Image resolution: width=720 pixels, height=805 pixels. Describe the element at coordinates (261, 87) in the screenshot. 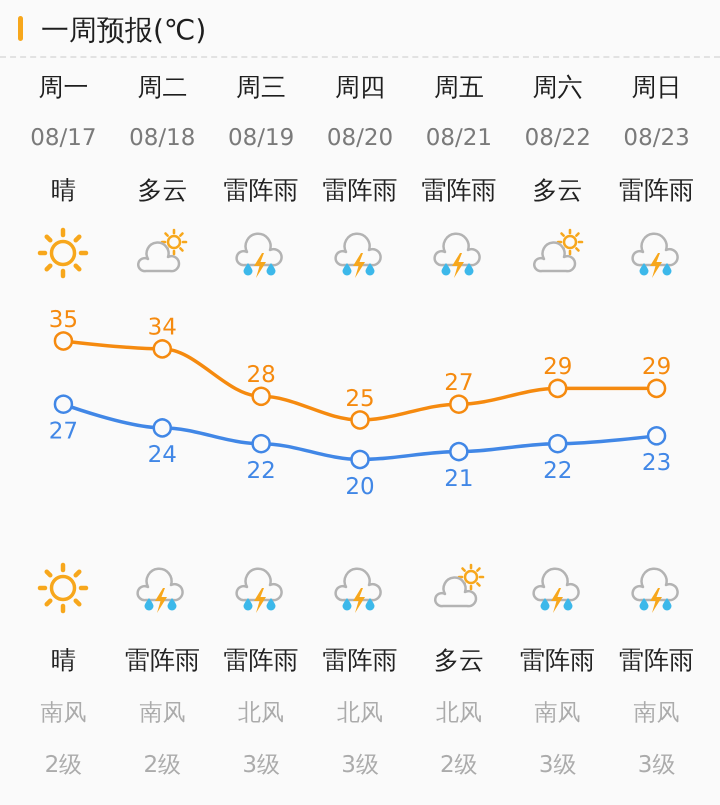

I see `x-tick-label: 周三` at that location.